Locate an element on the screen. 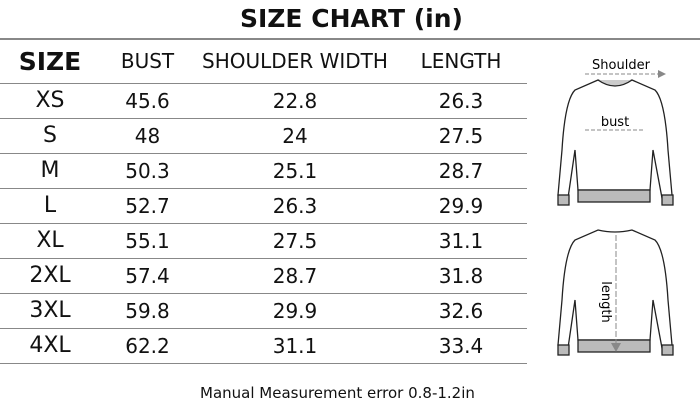 This screenshot has height=414, width=700. cell-bust: 52.7 is located at coordinates (147, 205).